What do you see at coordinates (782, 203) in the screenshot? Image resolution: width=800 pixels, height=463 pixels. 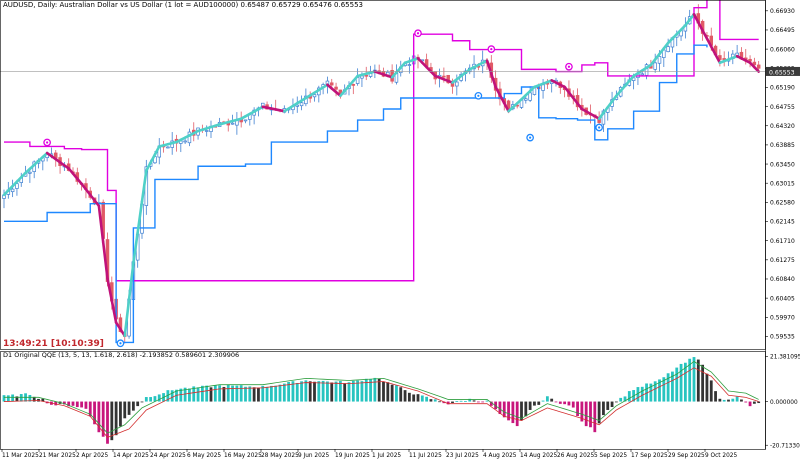 I see `price-tick-label: 0.62580` at bounding box center [782, 203].